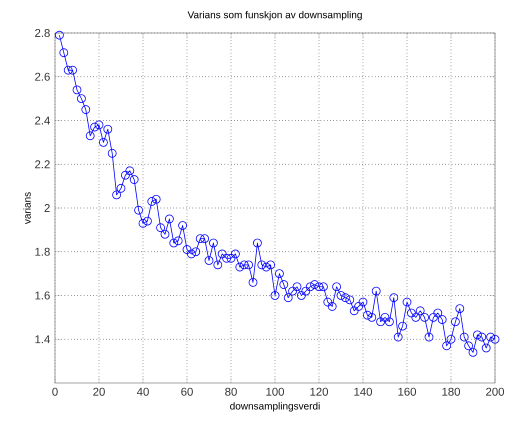  I want to click on y-tick-label: 2.8, so click(42, 32).